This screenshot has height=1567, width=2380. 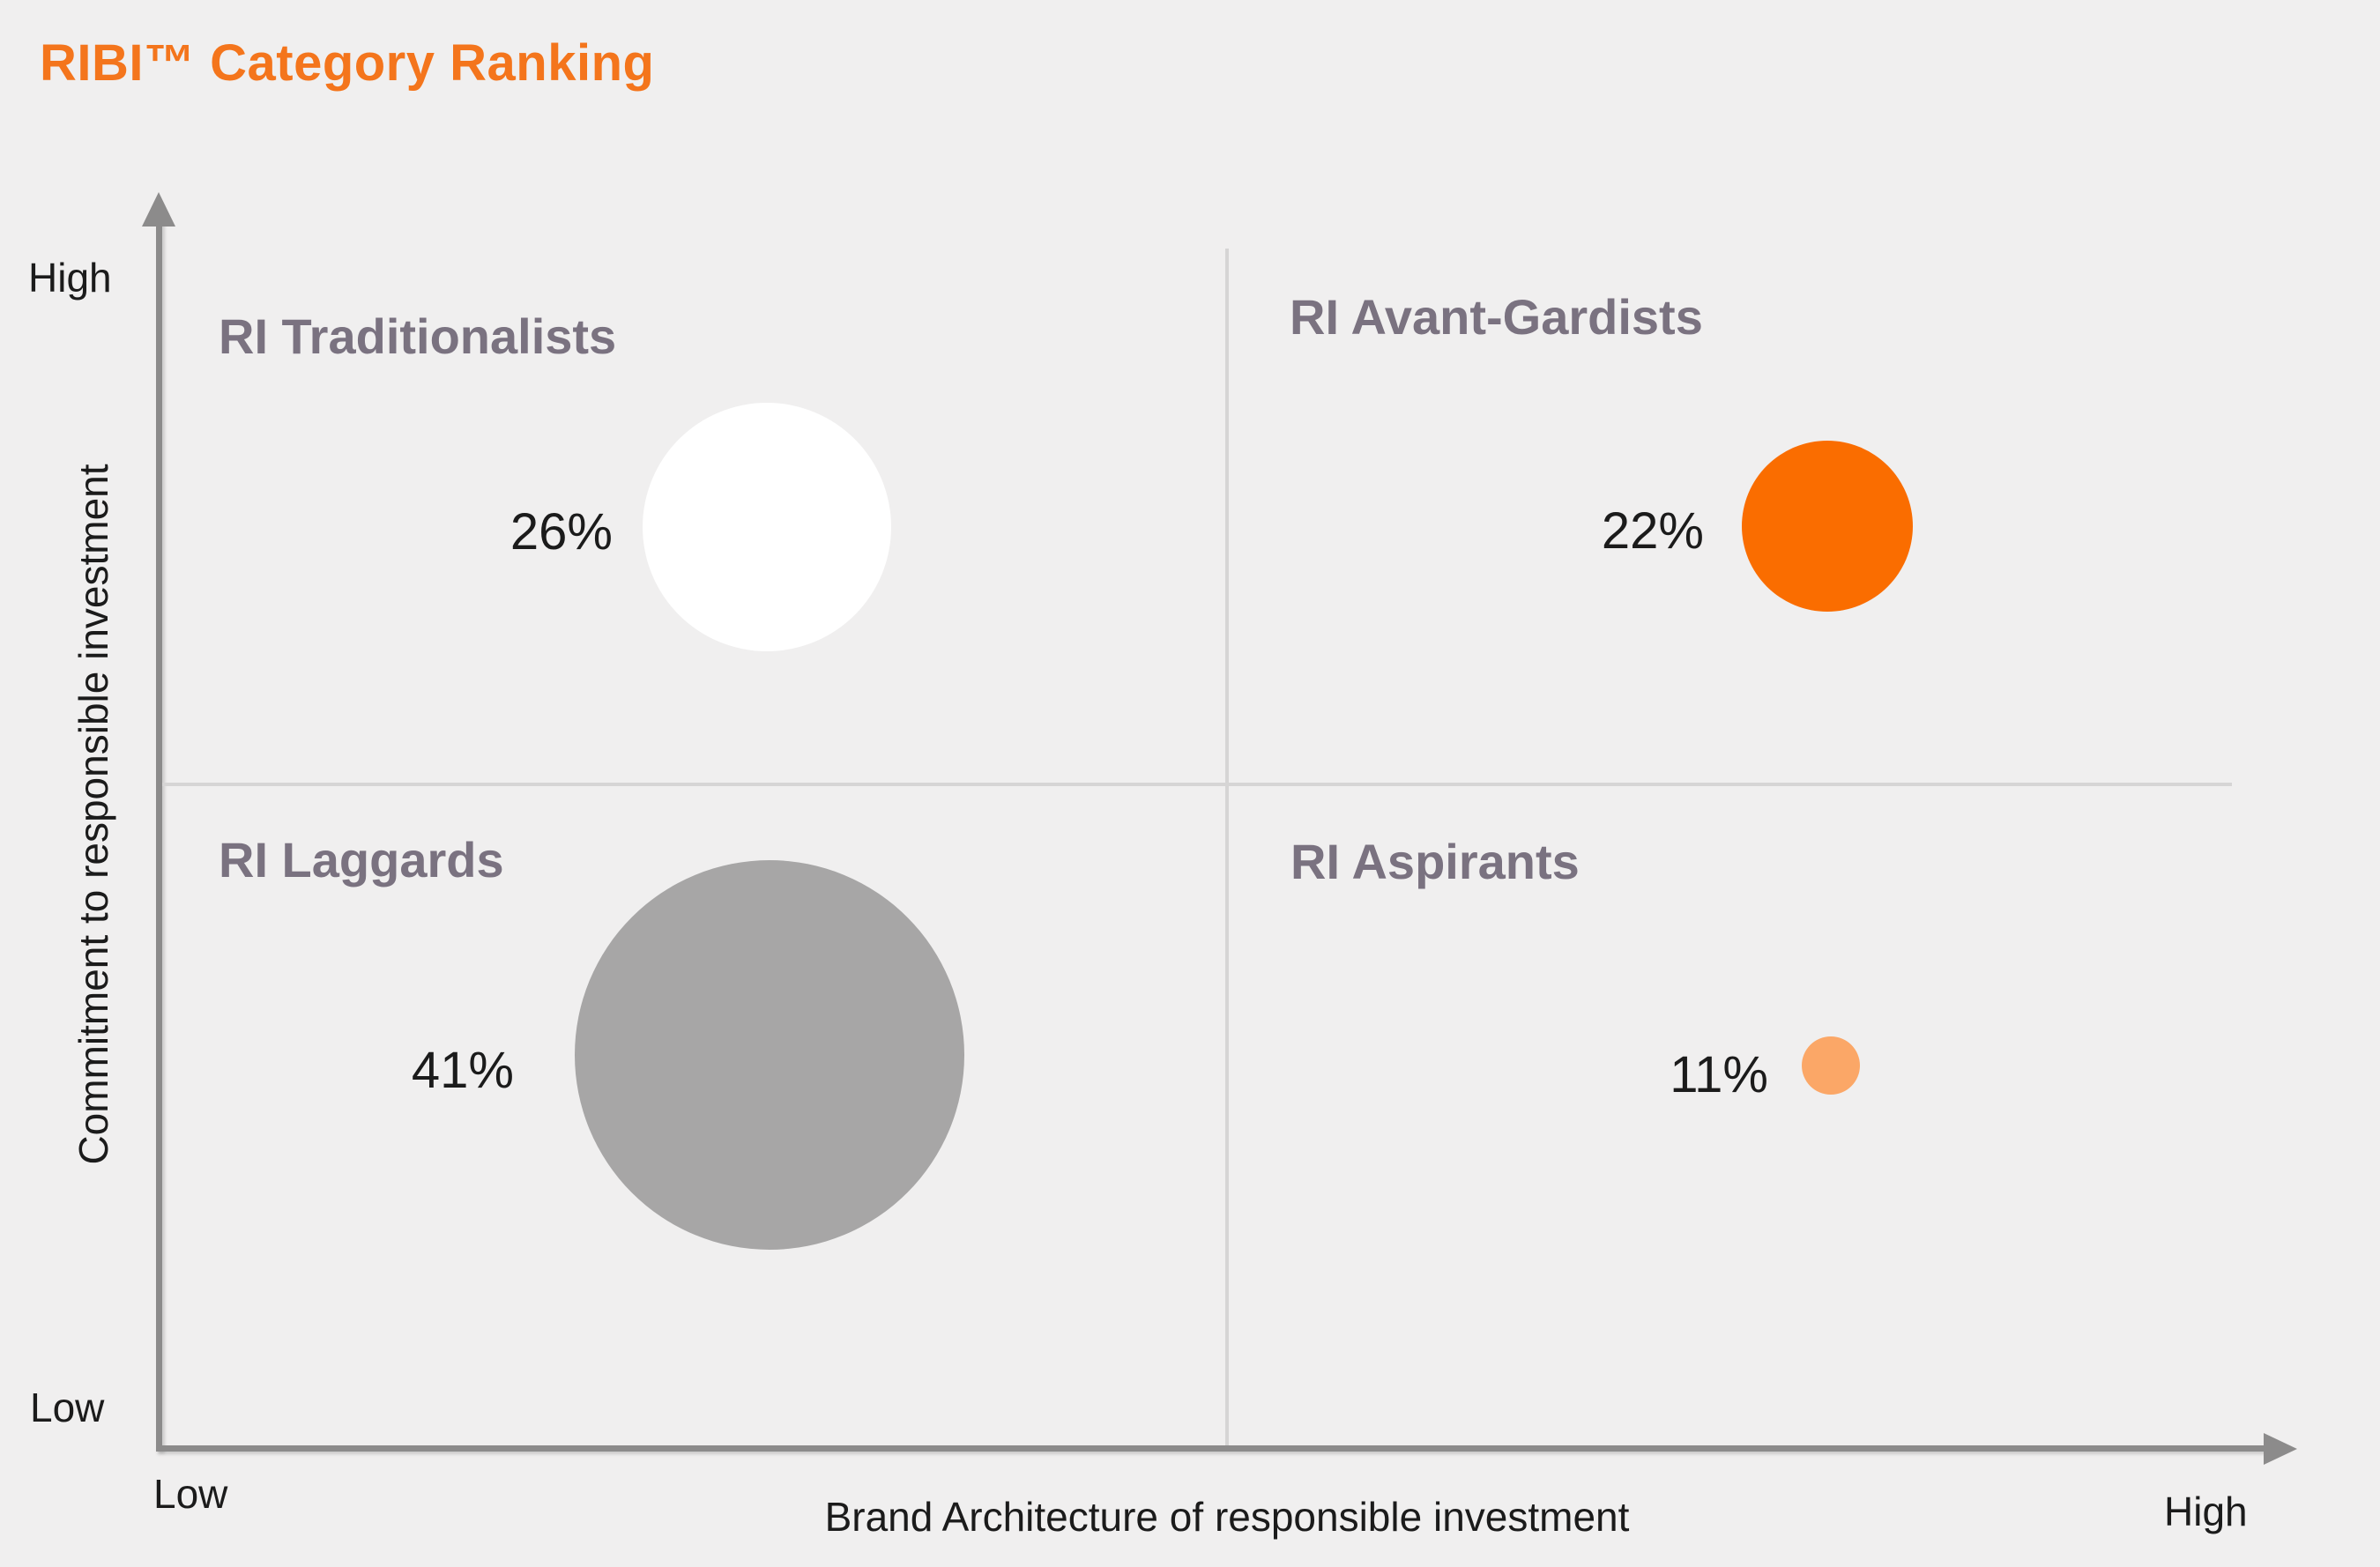 What do you see at coordinates (1210, 1449) in the screenshot?
I see `x-axis-line` at bounding box center [1210, 1449].